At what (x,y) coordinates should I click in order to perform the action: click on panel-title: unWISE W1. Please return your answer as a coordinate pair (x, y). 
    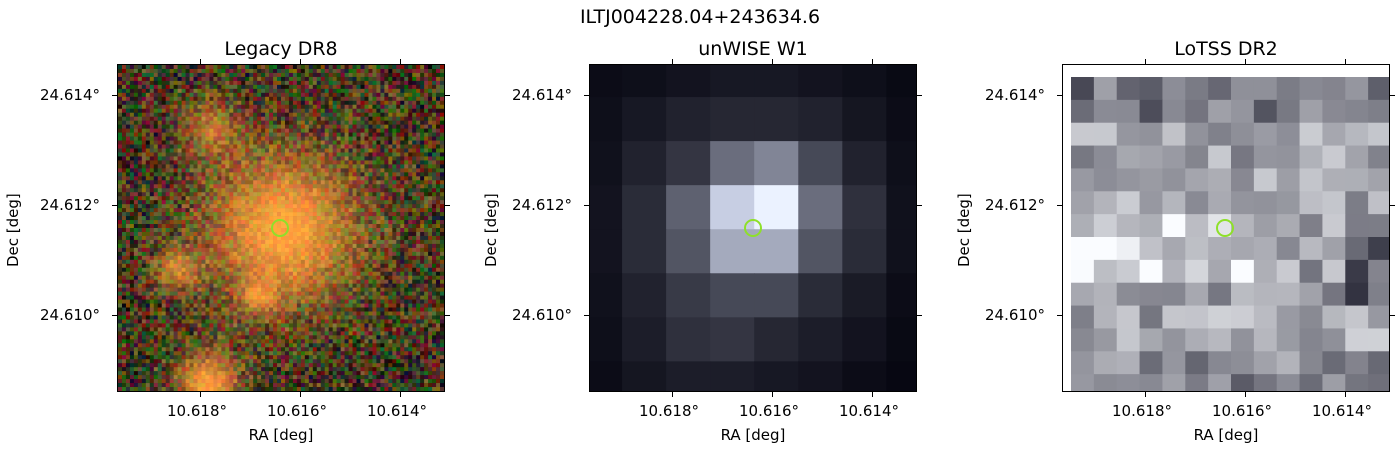
    Looking at the image, I should click on (753, 49).